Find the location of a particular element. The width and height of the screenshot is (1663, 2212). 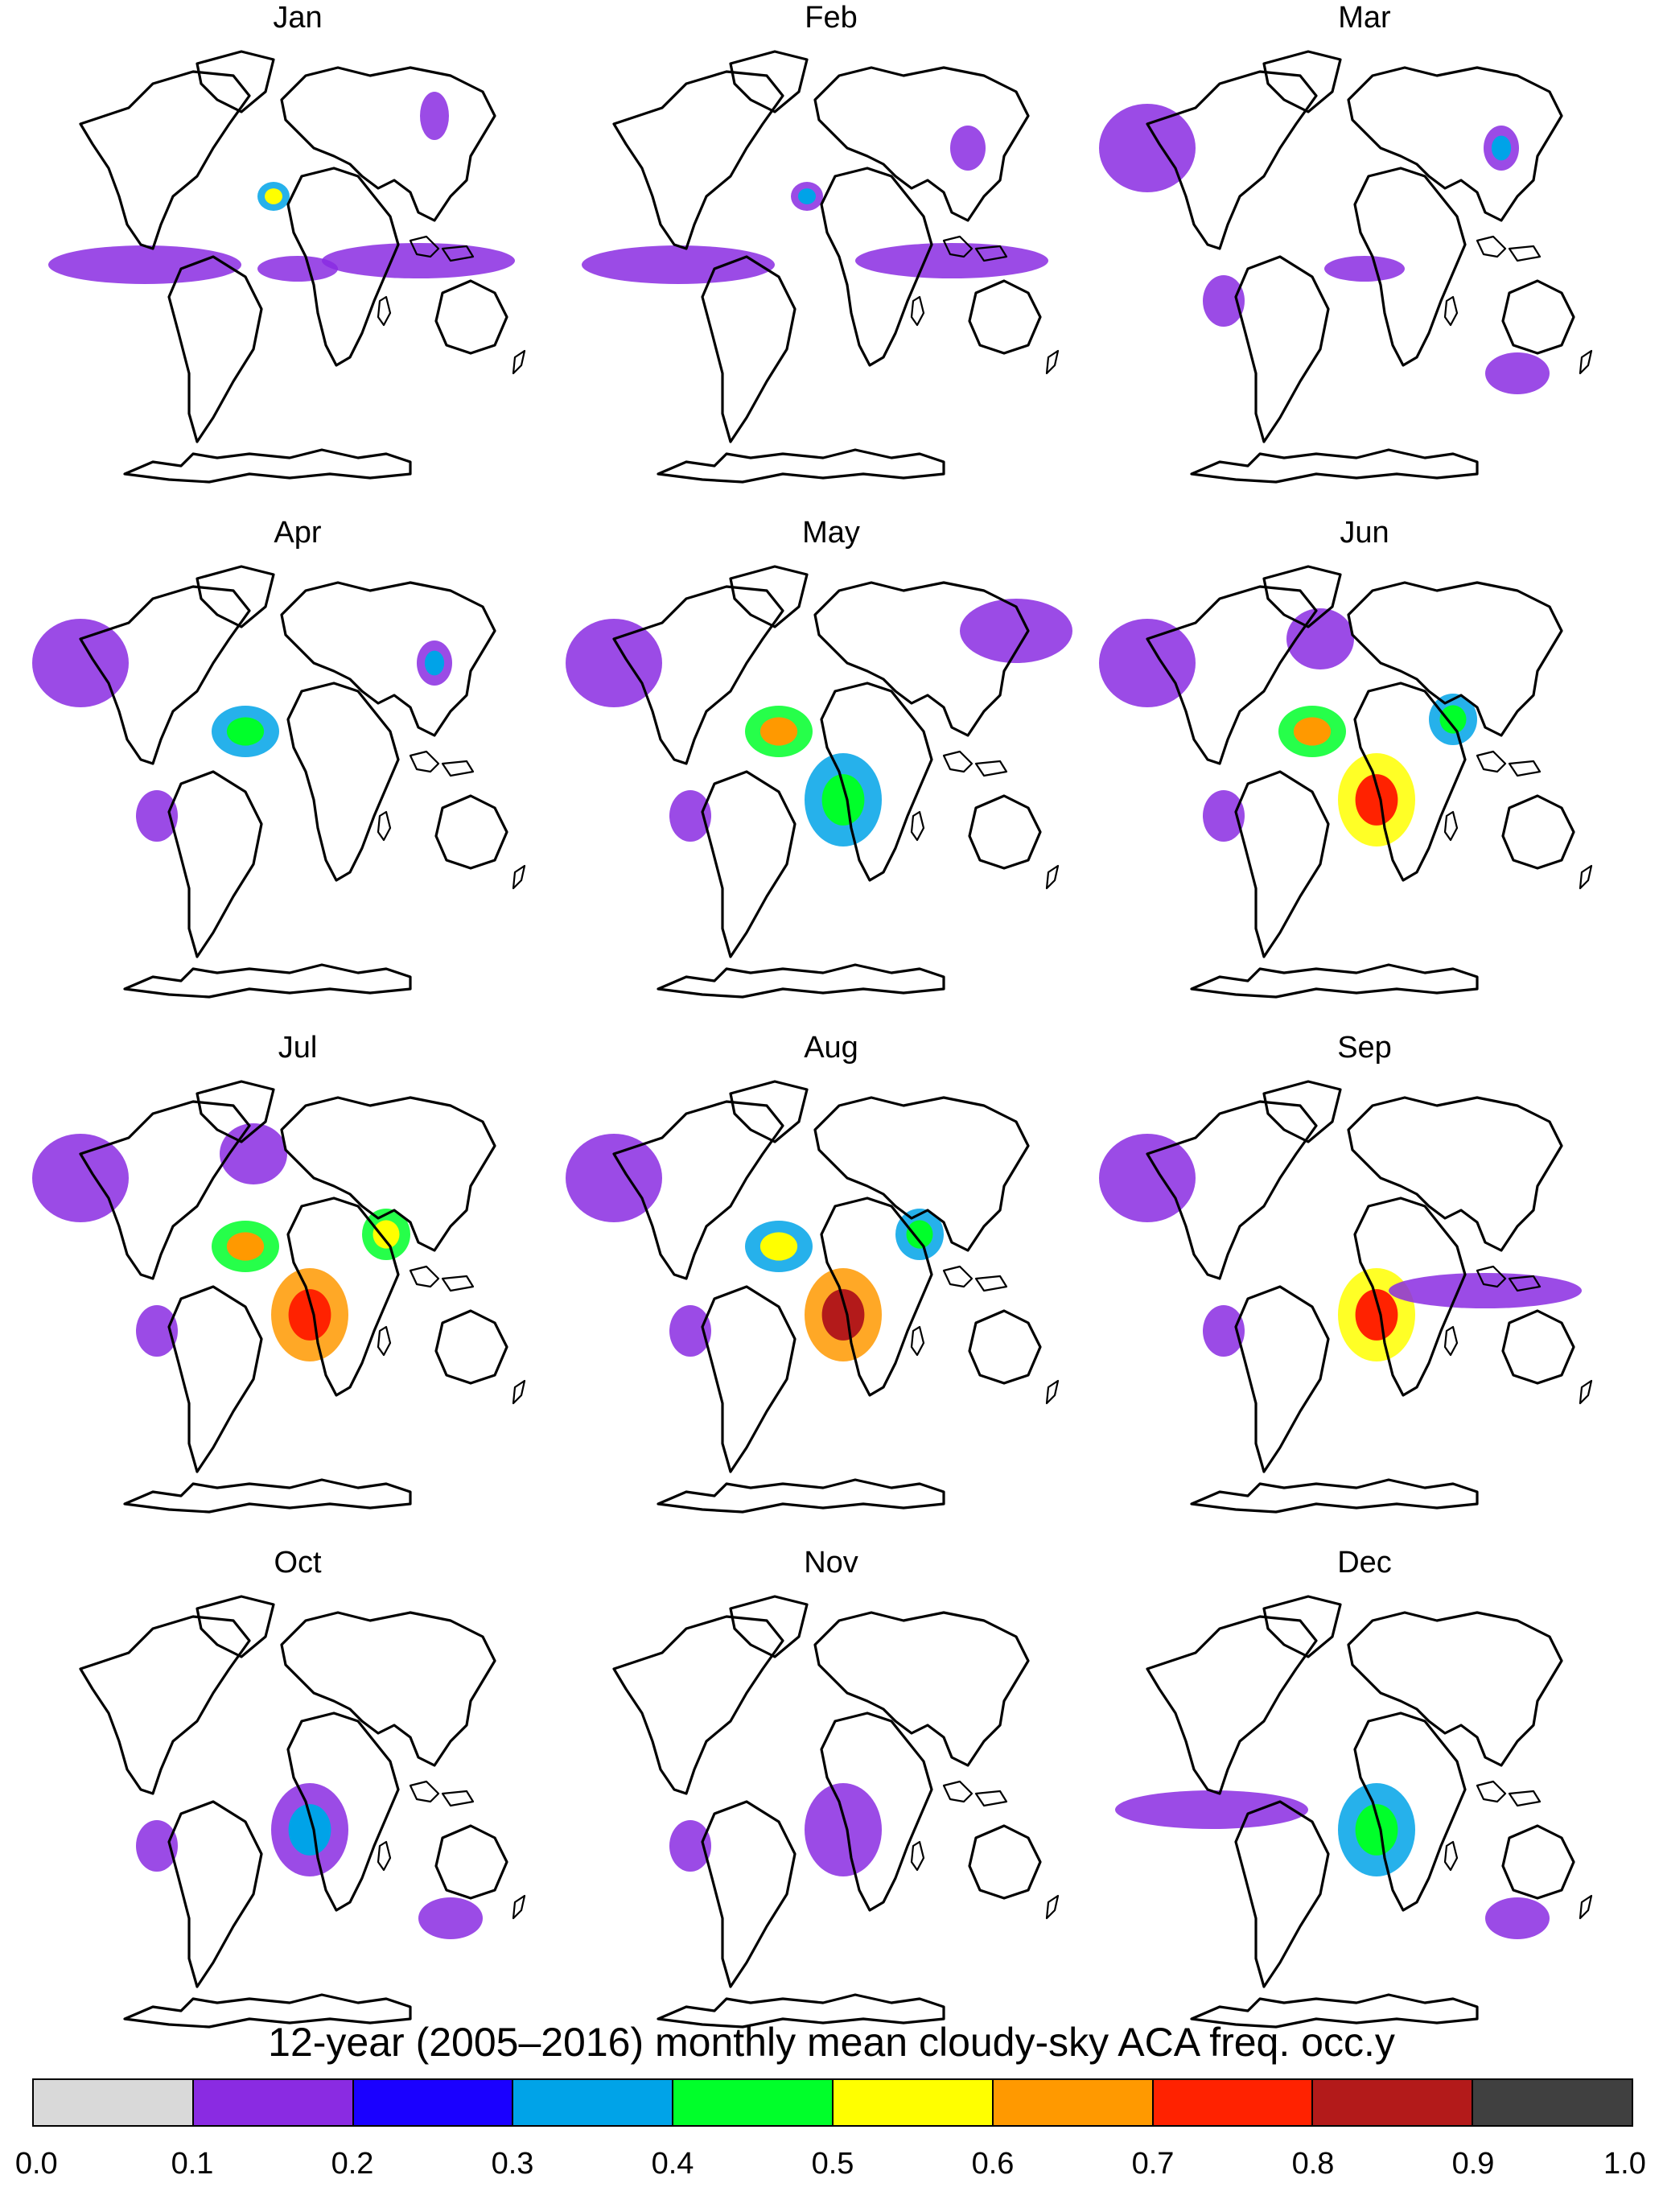

colorbar-tick-label: 0.3 is located at coordinates (512, 2164).